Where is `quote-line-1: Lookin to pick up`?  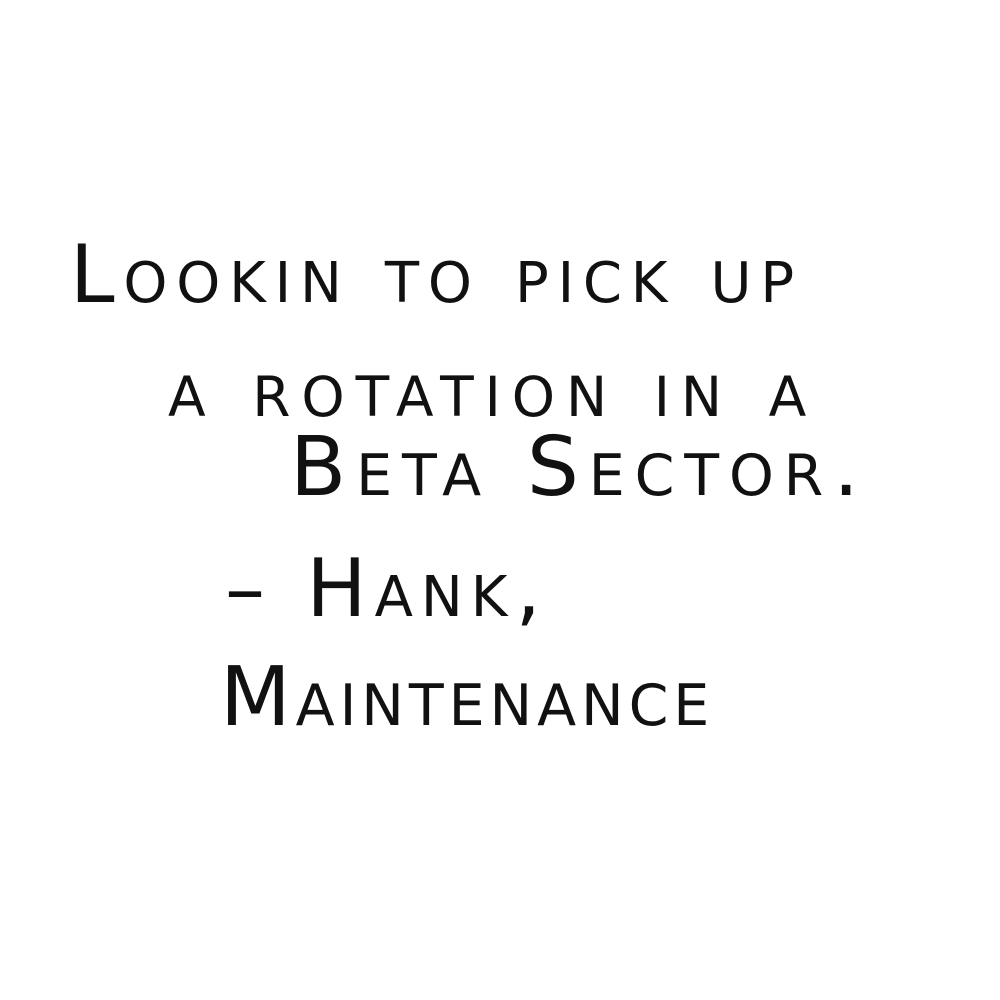 quote-line-1: Lookin to pick up is located at coordinates (436, 274).